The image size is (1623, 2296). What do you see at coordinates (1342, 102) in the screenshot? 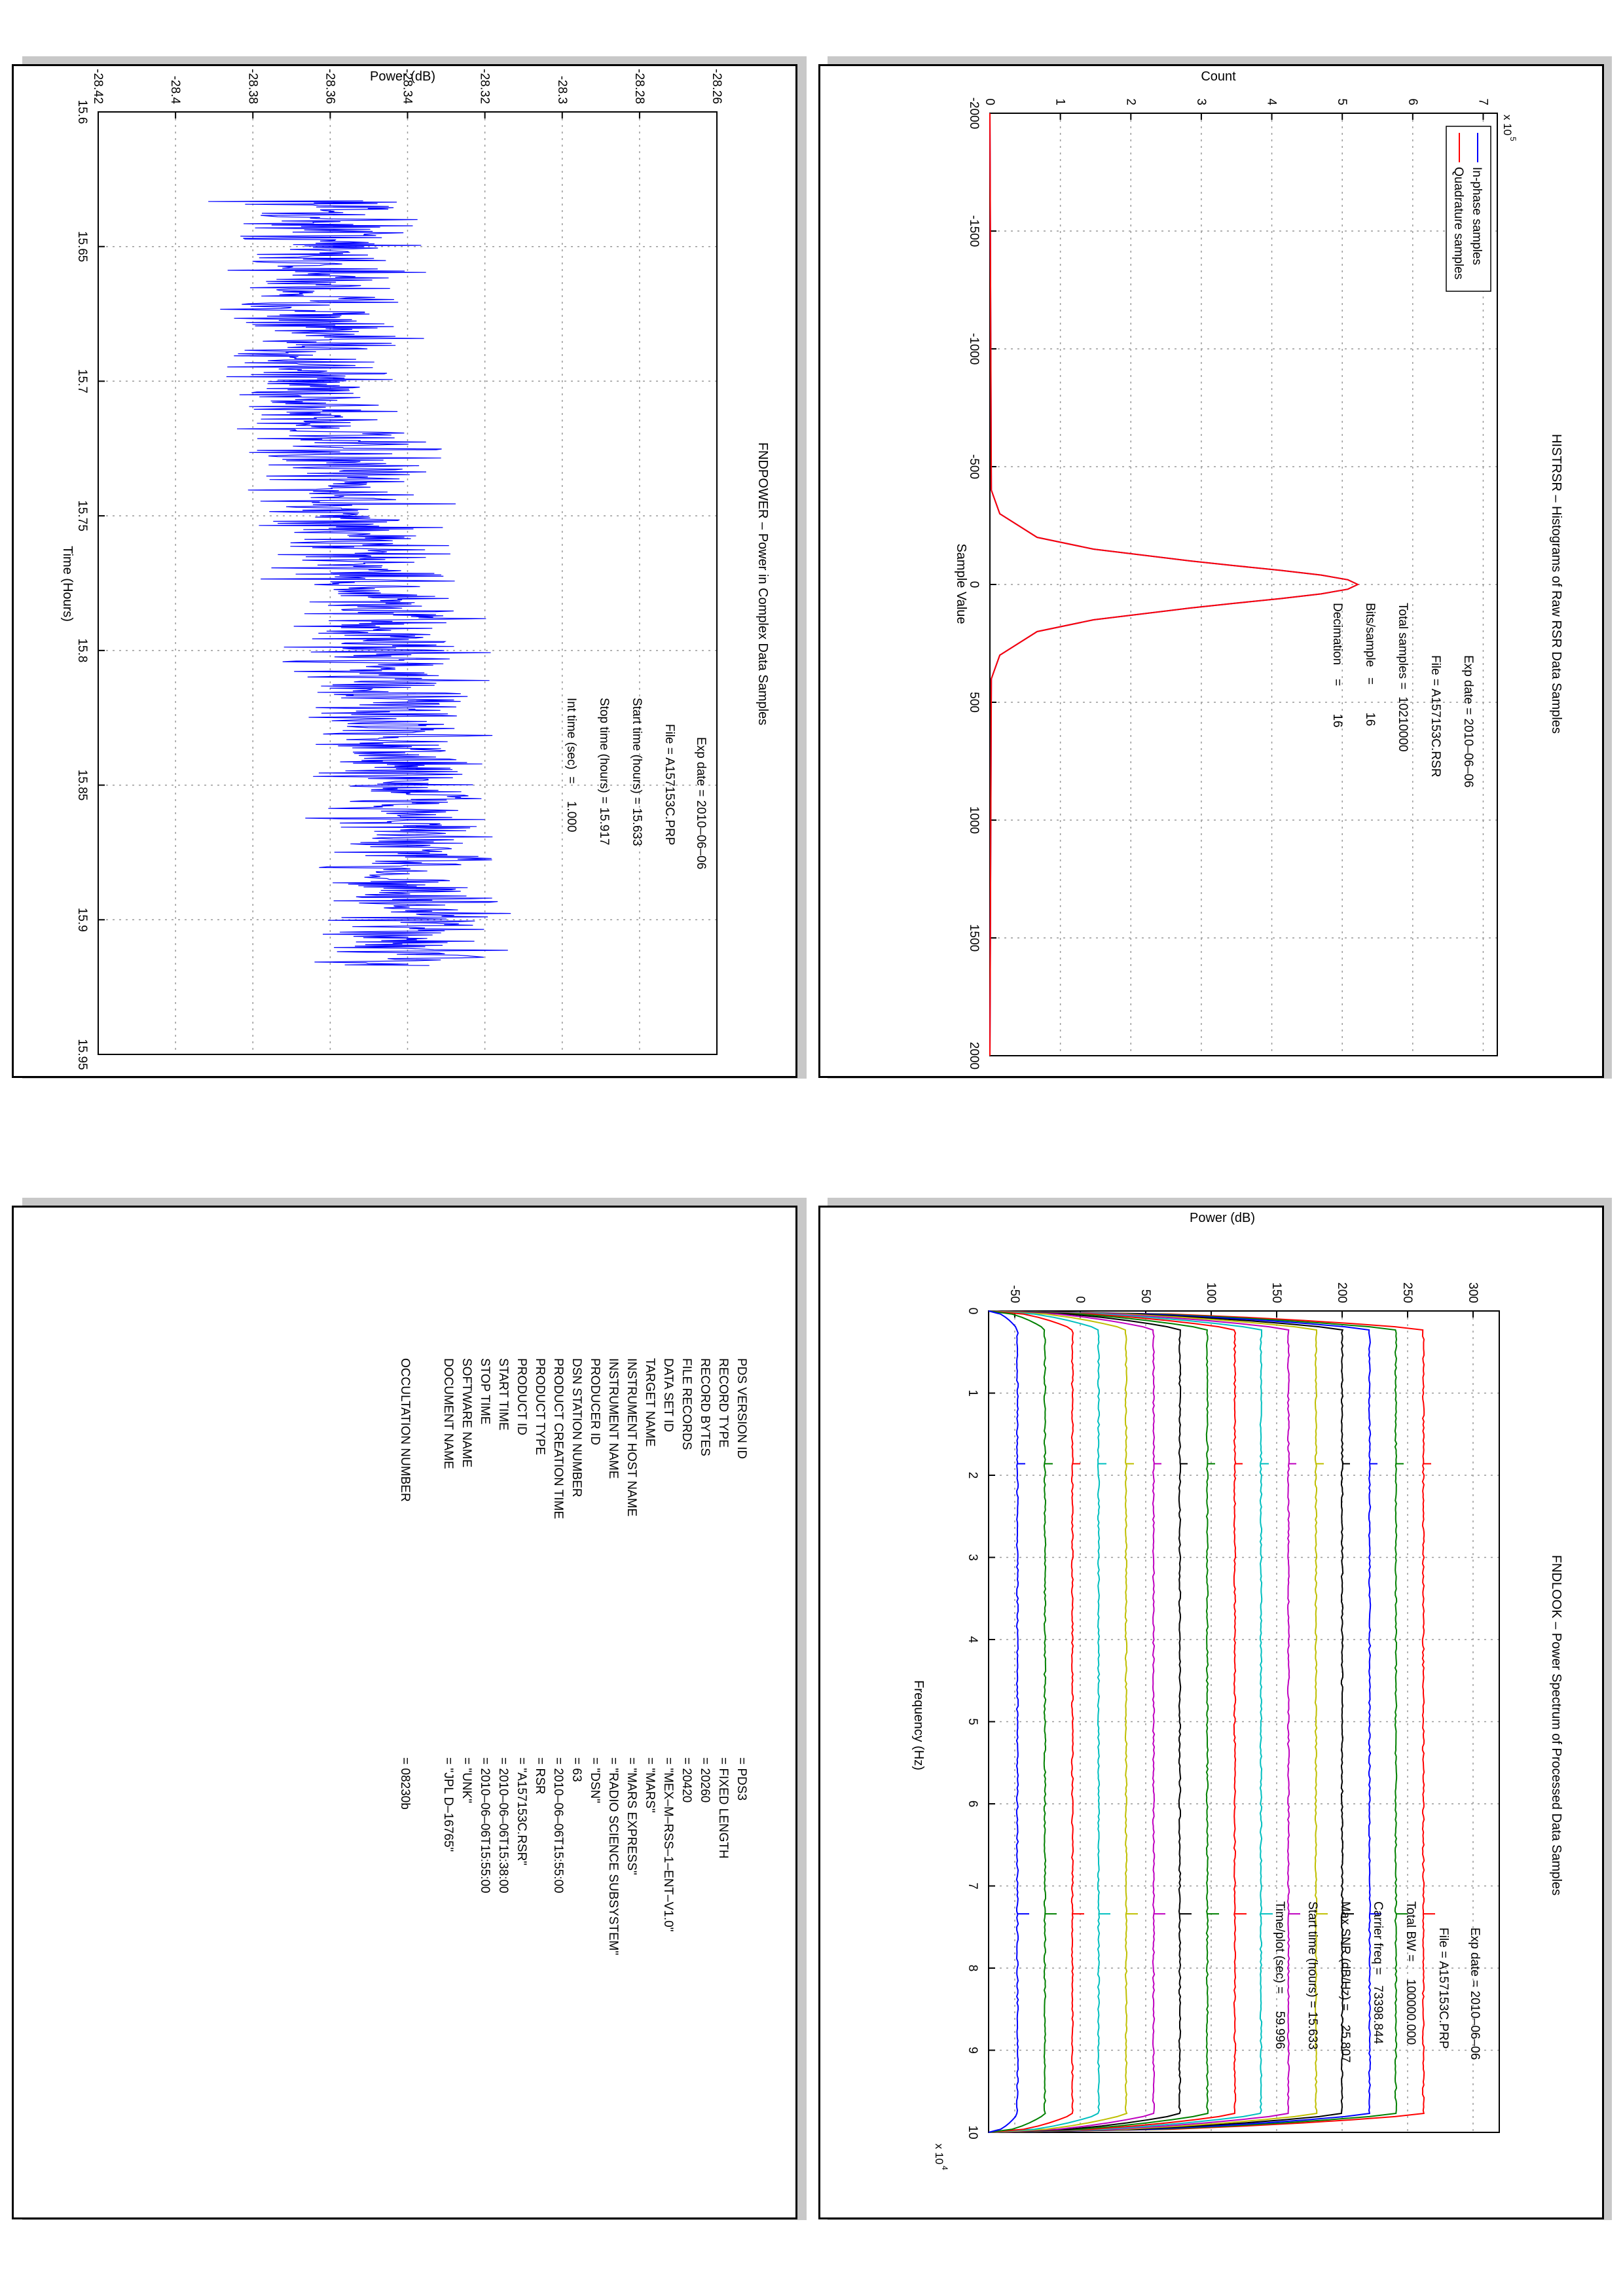
I see `histogram-y-tick-label: 5` at bounding box center [1342, 102].